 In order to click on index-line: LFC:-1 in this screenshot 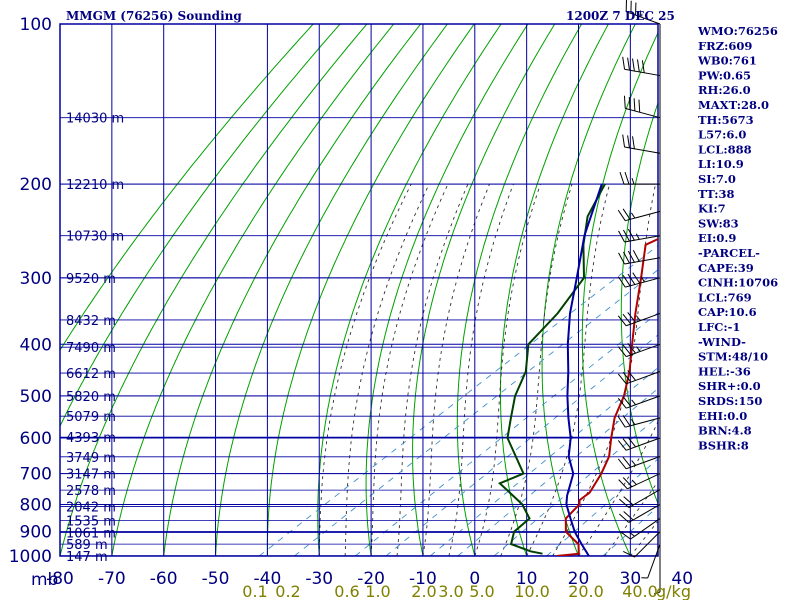, I will do `click(719, 327)`.